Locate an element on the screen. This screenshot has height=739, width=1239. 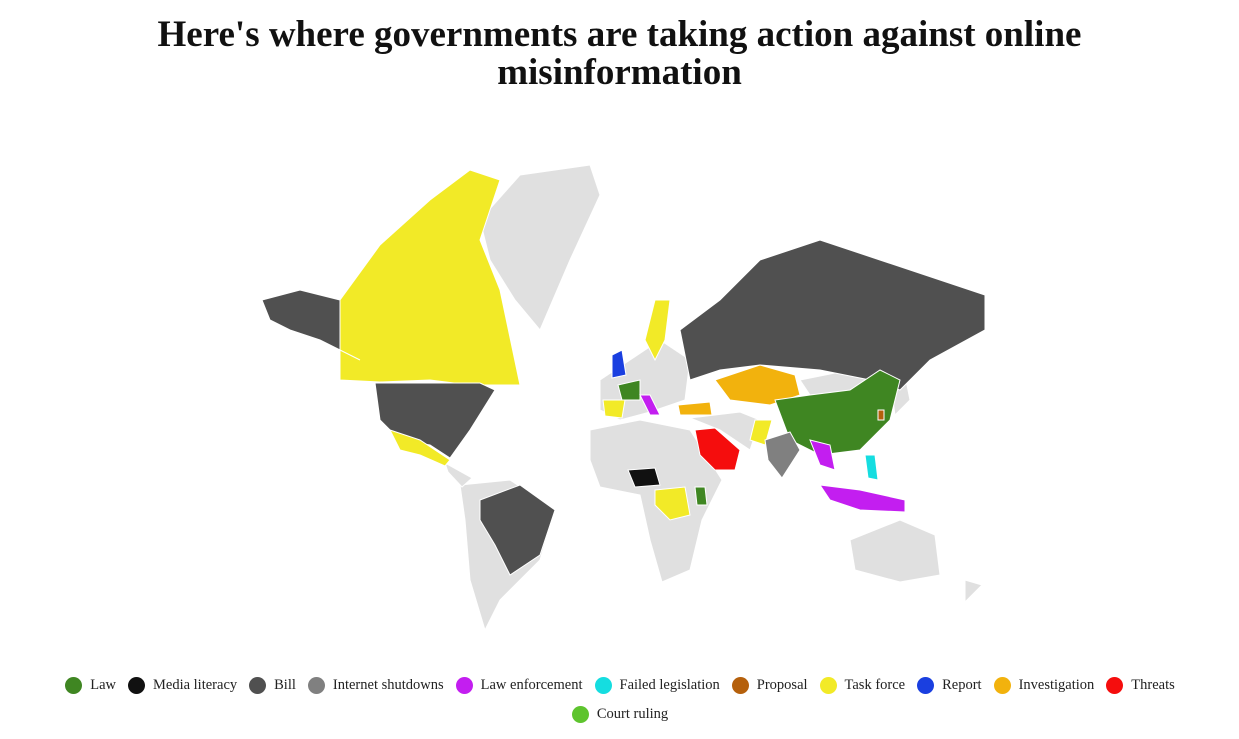
legend-item: Internet shutdowns is located at coordinates (375, 685).